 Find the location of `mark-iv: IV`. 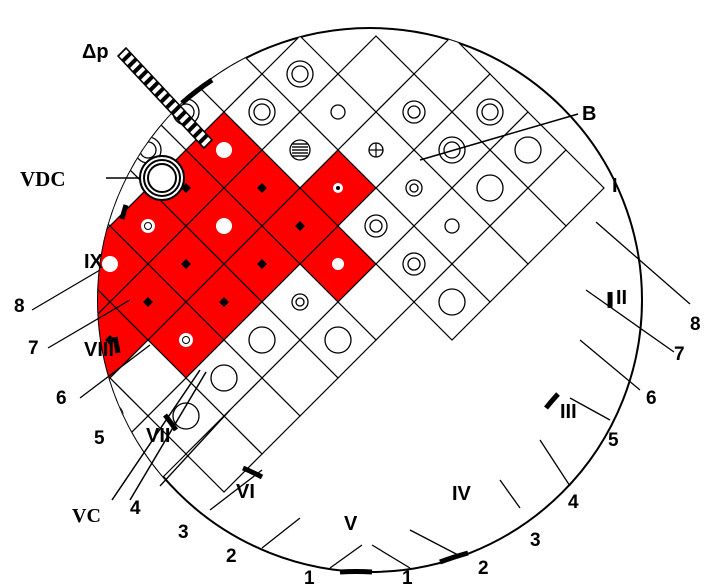

mark-iv: IV is located at coordinates (462, 494).